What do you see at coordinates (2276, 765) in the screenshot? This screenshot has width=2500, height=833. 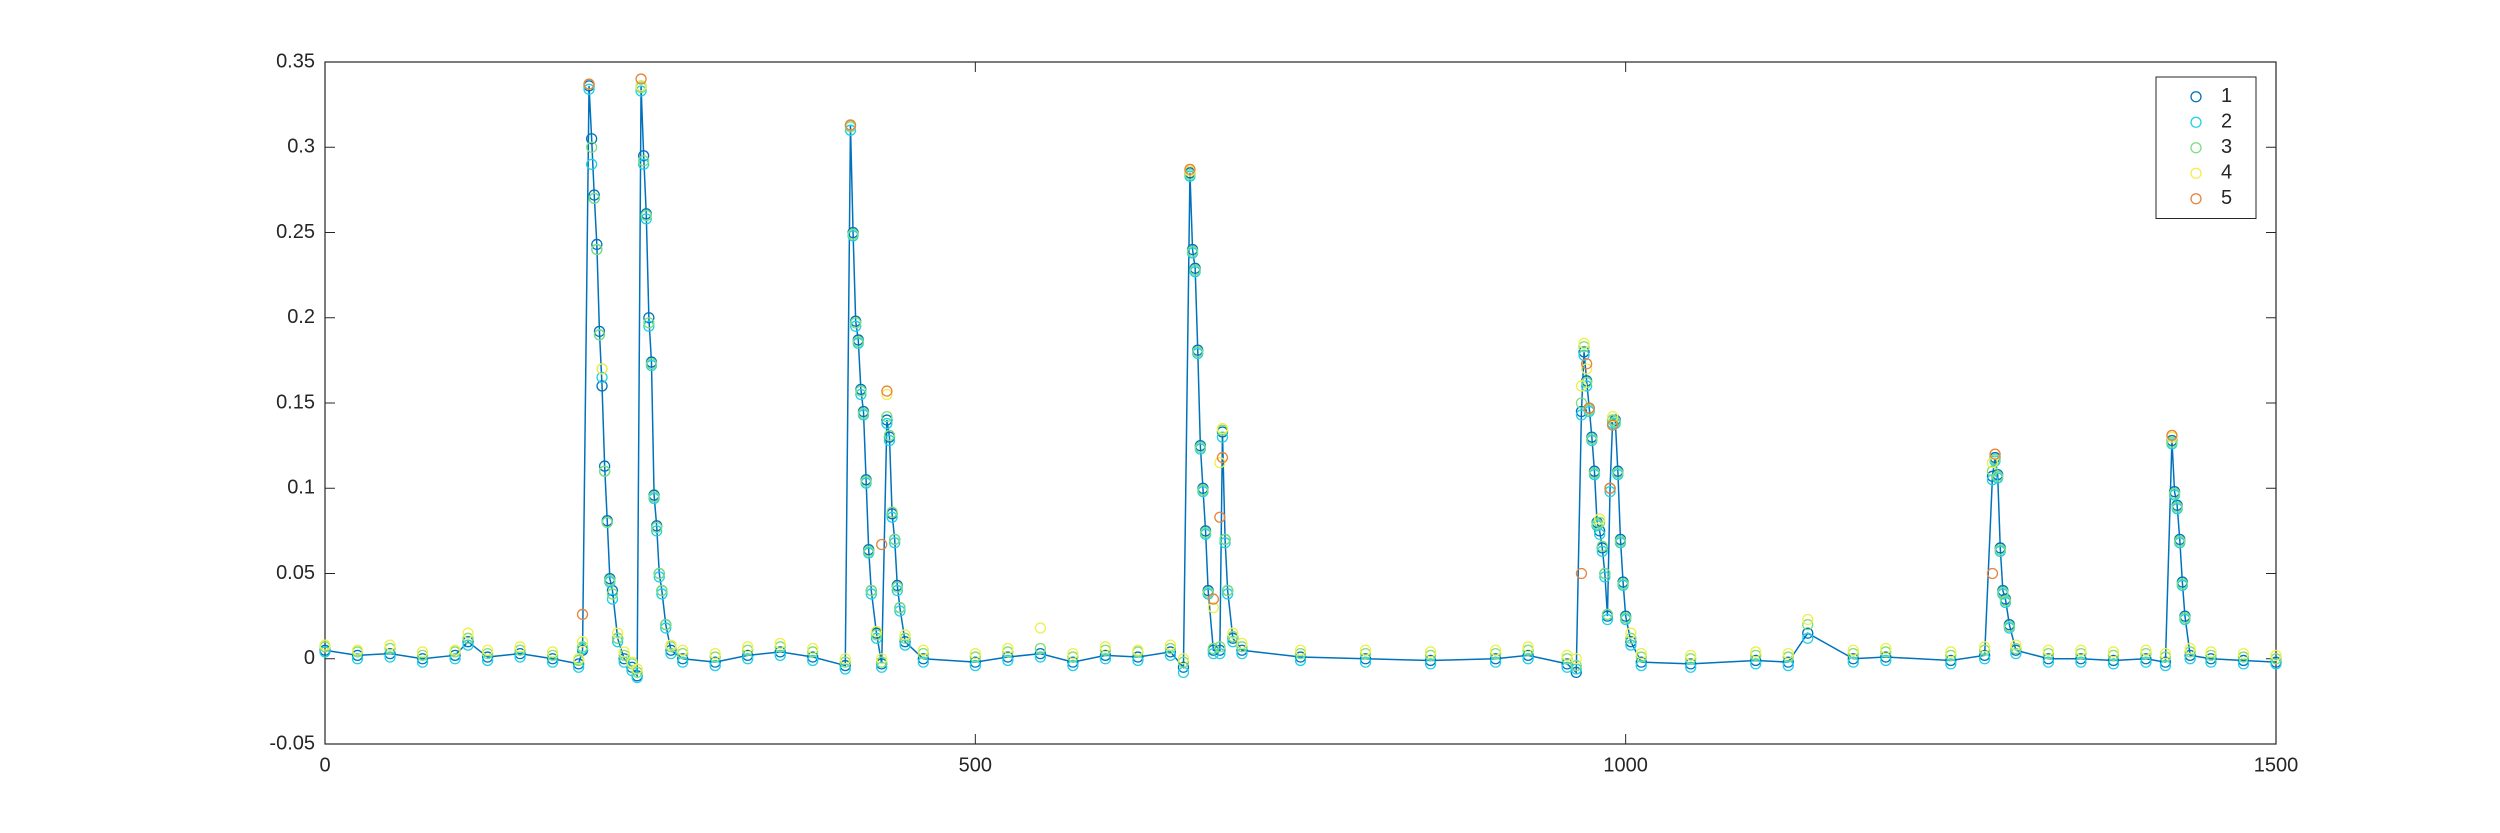 I see `x-tick-label: 1500` at bounding box center [2276, 765].